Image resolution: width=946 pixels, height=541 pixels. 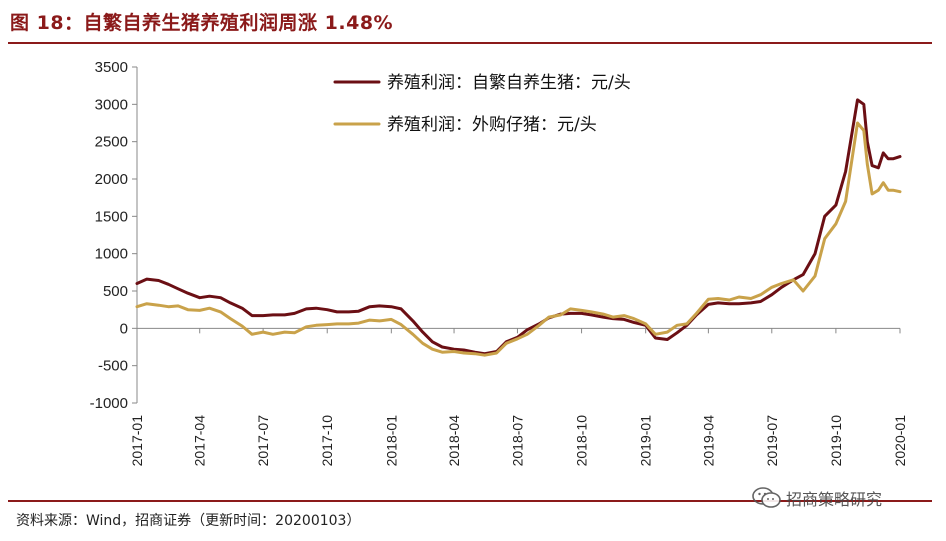 I want to click on wechat-icon, so click(x=766, y=497).